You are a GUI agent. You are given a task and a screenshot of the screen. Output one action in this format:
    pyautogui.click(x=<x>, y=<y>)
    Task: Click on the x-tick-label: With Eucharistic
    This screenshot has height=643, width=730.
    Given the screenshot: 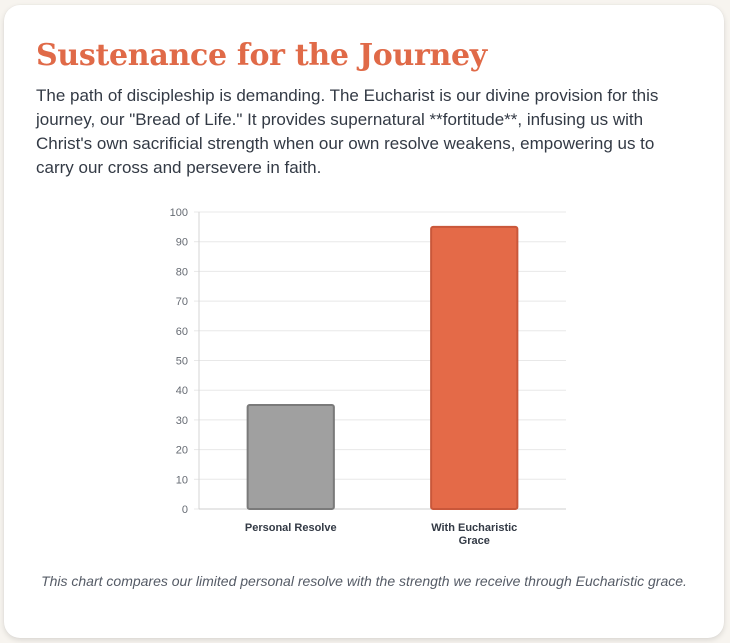 What is the action you would take?
    pyautogui.click(x=474, y=528)
    